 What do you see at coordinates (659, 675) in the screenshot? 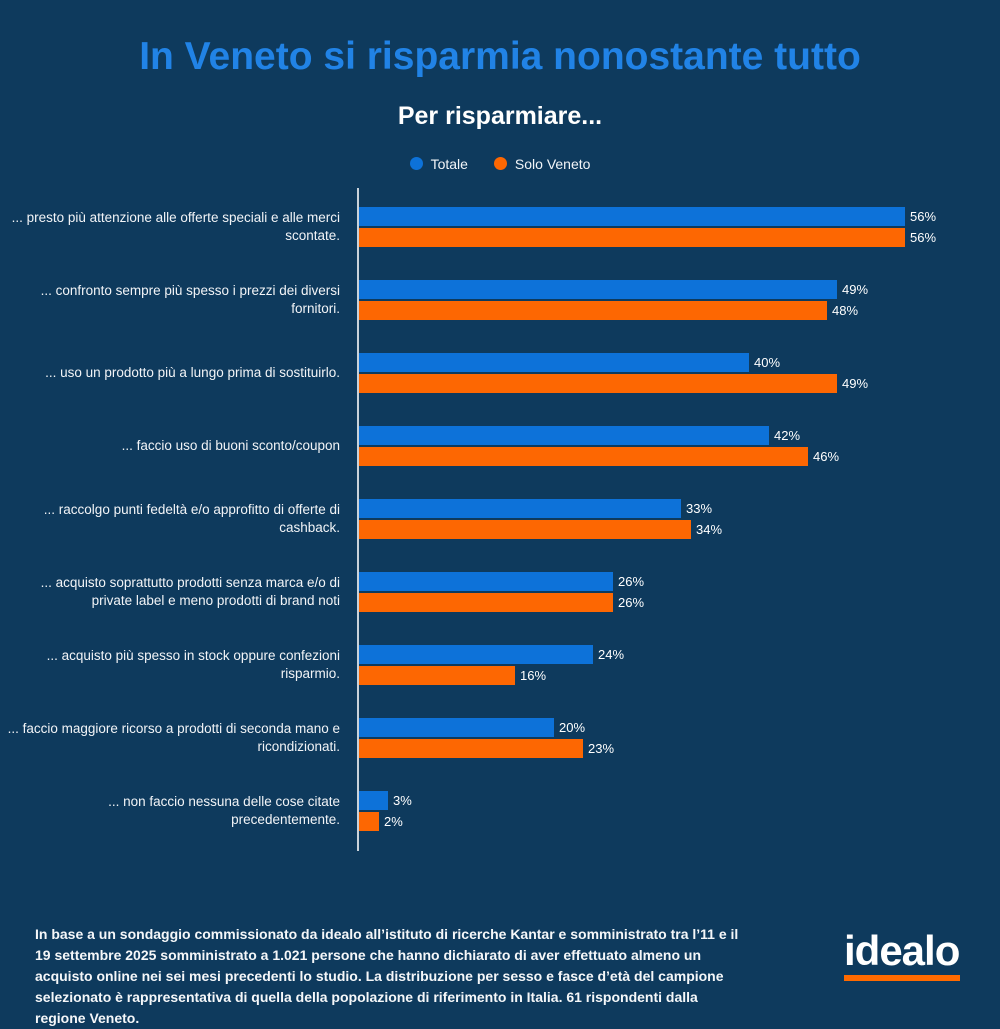
I see `bar-line-solo-veneto: 16%` at bounding box center [659, 675].